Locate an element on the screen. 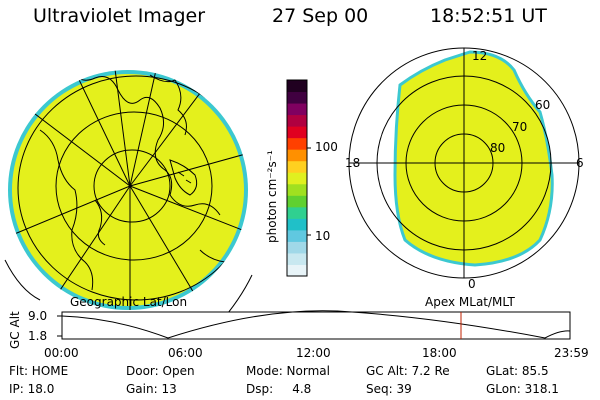 The width and height of the screenshot is (600, 400). colorbar is located at coordinates (298, 178).